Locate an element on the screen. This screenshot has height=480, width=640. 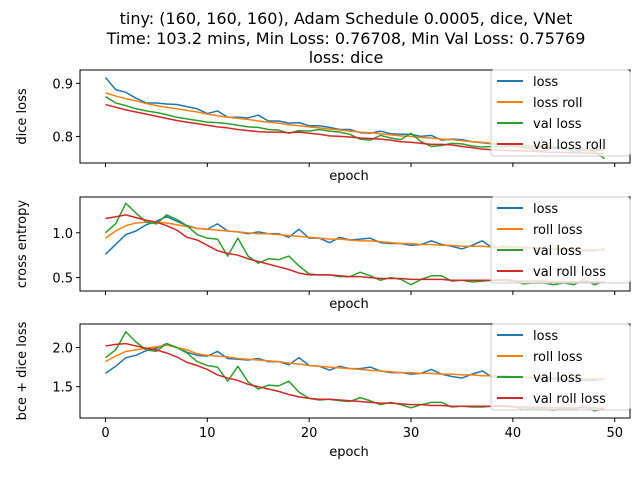
x-tick-label: 10 is located at coordinates (207, 433).